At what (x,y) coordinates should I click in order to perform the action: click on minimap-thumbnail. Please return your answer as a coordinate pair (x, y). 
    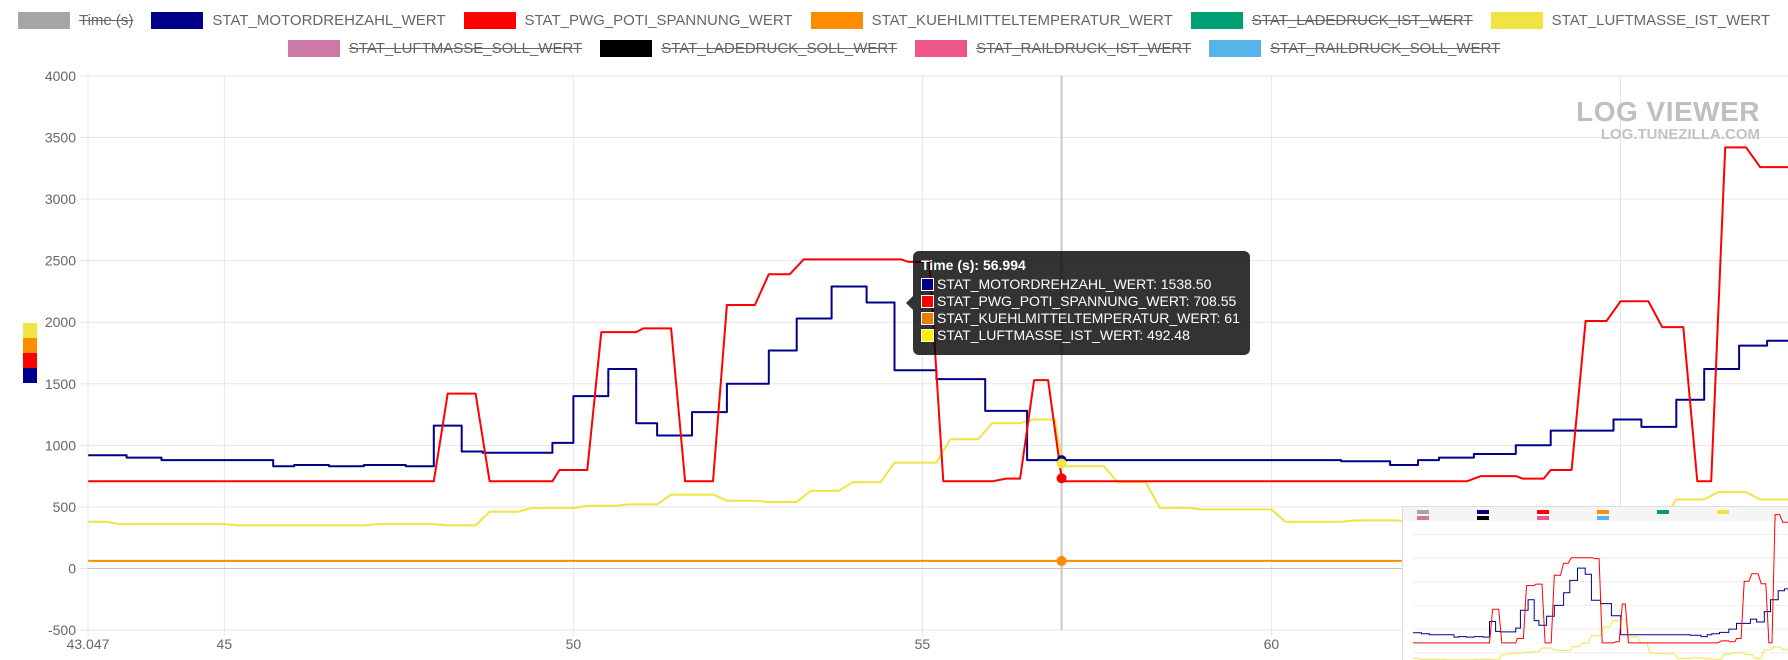
    Looking at the image, I should click on (1595, 583).